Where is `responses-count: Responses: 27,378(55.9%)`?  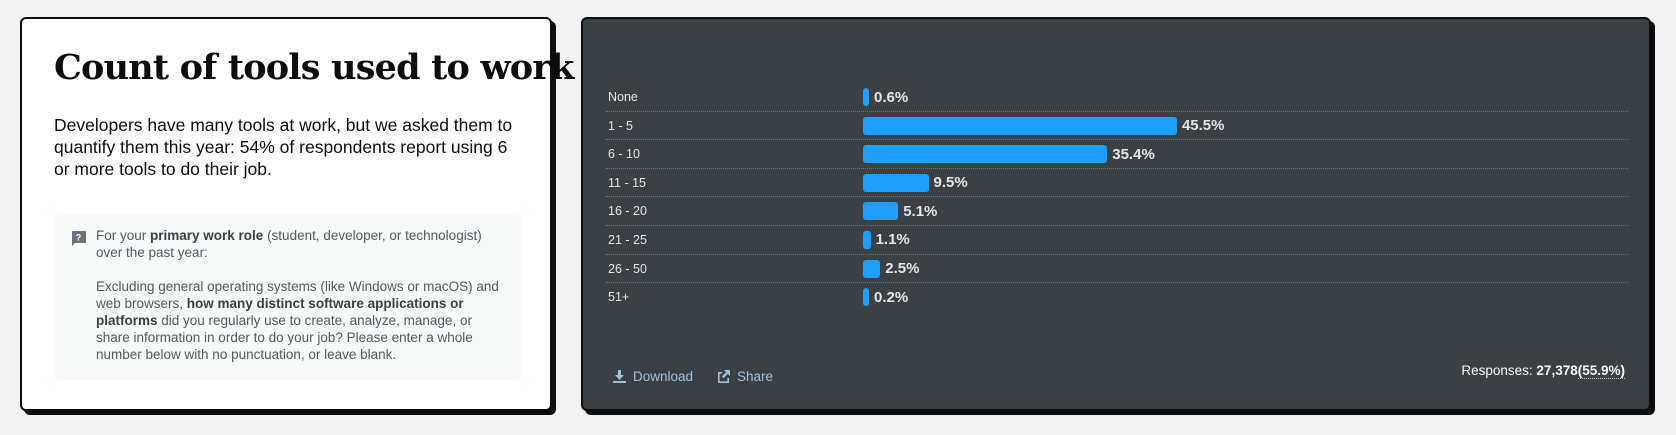 responses-count: Responses: 27,378(55.9%) is located at coordinates (1543, 371).